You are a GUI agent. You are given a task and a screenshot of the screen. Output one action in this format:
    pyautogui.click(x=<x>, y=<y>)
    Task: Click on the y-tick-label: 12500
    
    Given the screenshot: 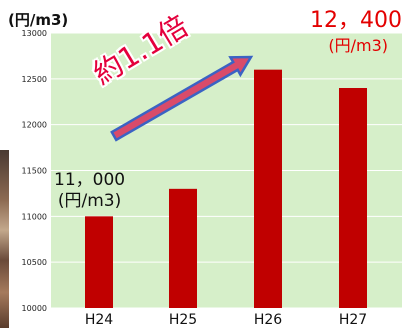 What is the action you would take?
    pyautogui.click(x=34, y=79)
    